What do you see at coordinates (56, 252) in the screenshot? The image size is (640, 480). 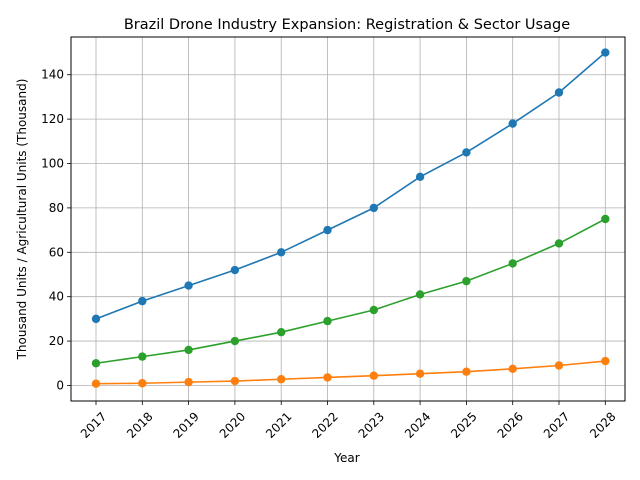 I see `y-tick-label: 60` at bounding box center [56, 252].